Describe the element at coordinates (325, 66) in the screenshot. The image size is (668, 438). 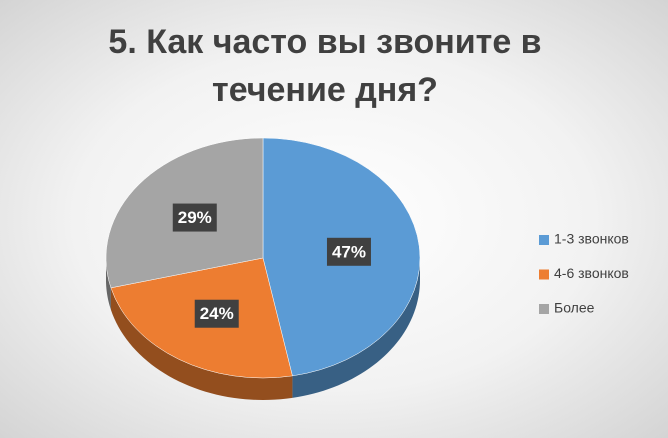
I see `chart-title: 5. Как часто вы звоните в течение дня?` at that location.